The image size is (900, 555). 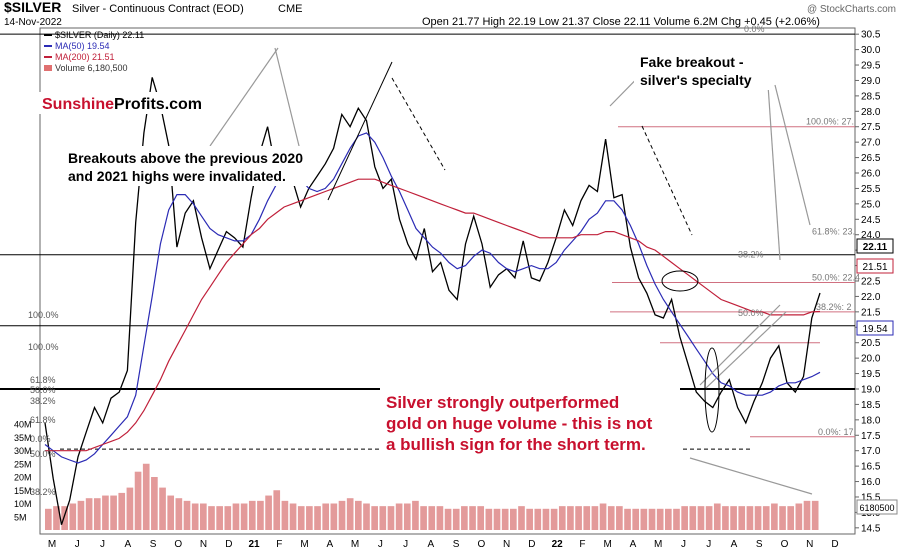 What do you see at coordinates (871, 158) in the screenshot?
I see `y-tick-label: 26.5` at bounding box center [871, 158].